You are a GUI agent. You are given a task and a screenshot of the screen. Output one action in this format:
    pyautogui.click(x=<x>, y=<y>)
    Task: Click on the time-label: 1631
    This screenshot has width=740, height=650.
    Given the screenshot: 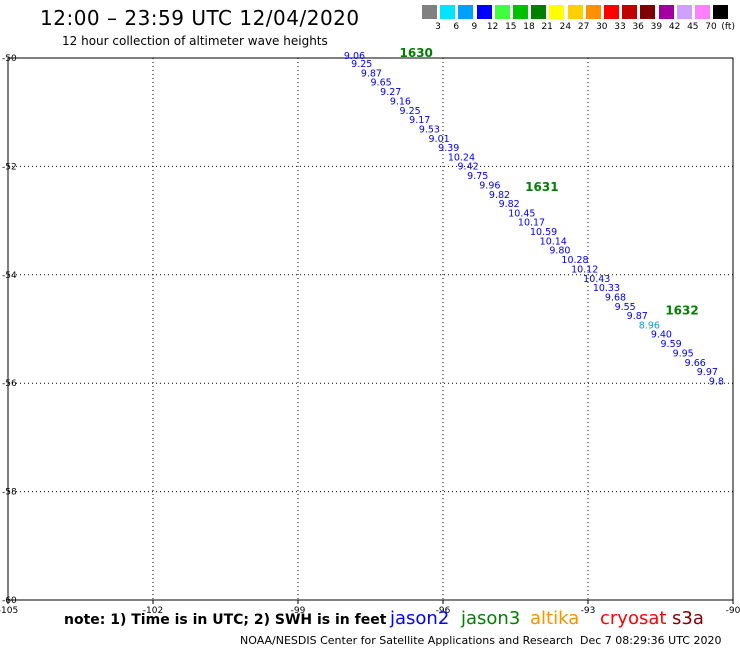 What is the action you would take?
    pyautogui.click(x=541, y=187)
    